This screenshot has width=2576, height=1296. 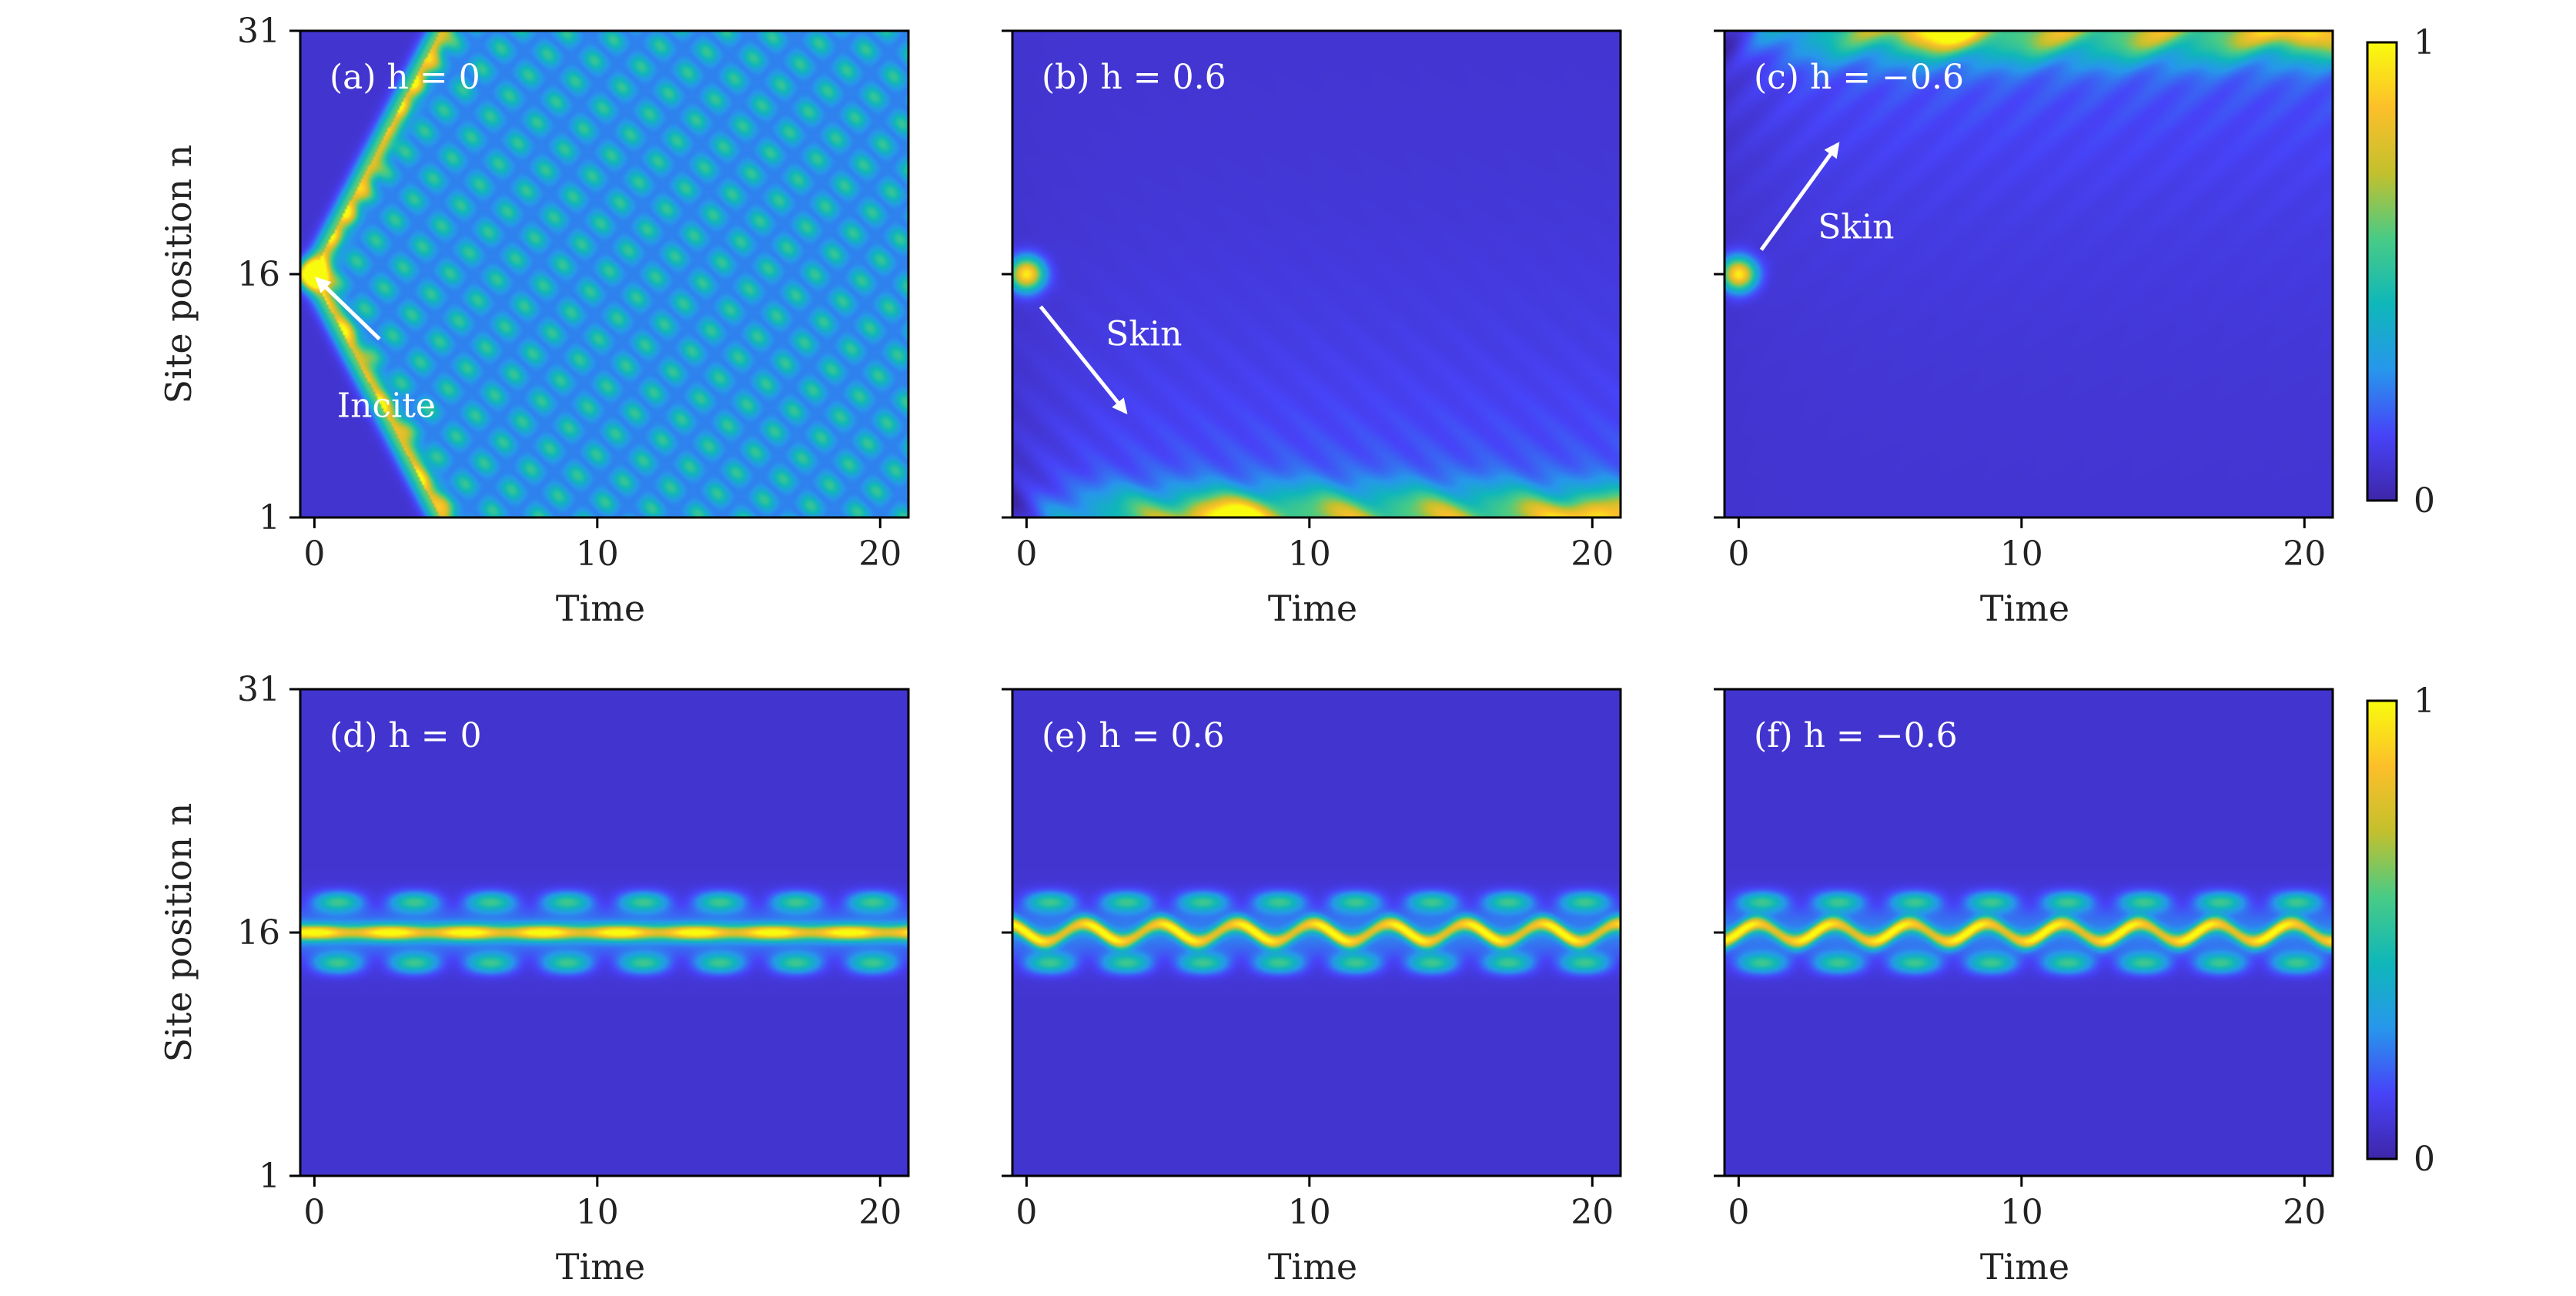 What do you see at coordinates (1856, 735) in the screenshot?
I see `panel-label: (f) h = −0.6` at bounding box center [1856, 735].